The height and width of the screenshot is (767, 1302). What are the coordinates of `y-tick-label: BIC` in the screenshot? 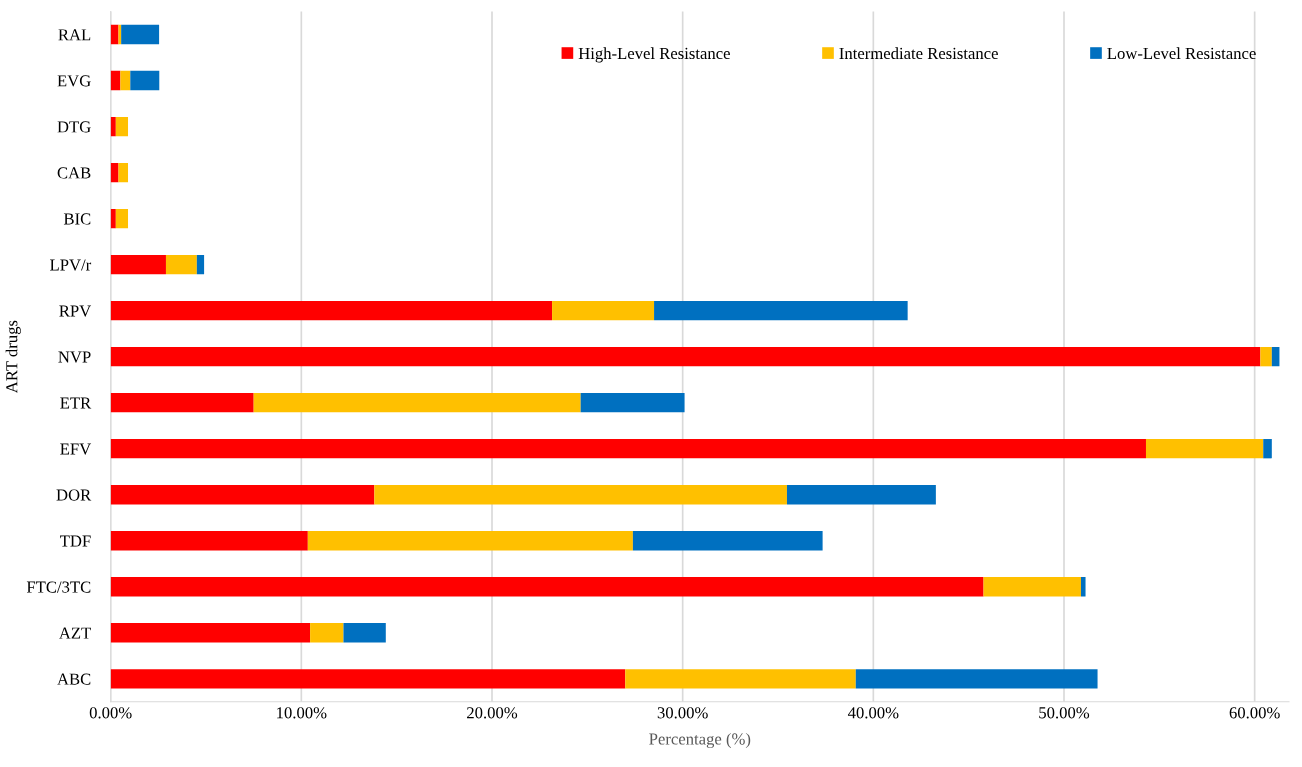 It's located at (77, 219).